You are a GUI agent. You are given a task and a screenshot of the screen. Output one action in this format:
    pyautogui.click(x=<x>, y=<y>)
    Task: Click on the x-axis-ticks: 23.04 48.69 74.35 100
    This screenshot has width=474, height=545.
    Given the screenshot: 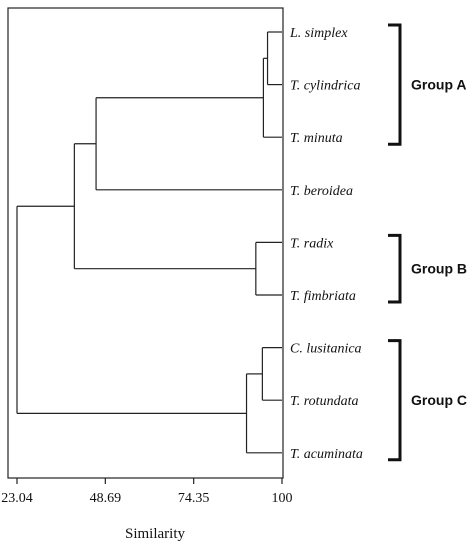 What is the action you would take?
    pyautogui.click(x=147, y=492)
    